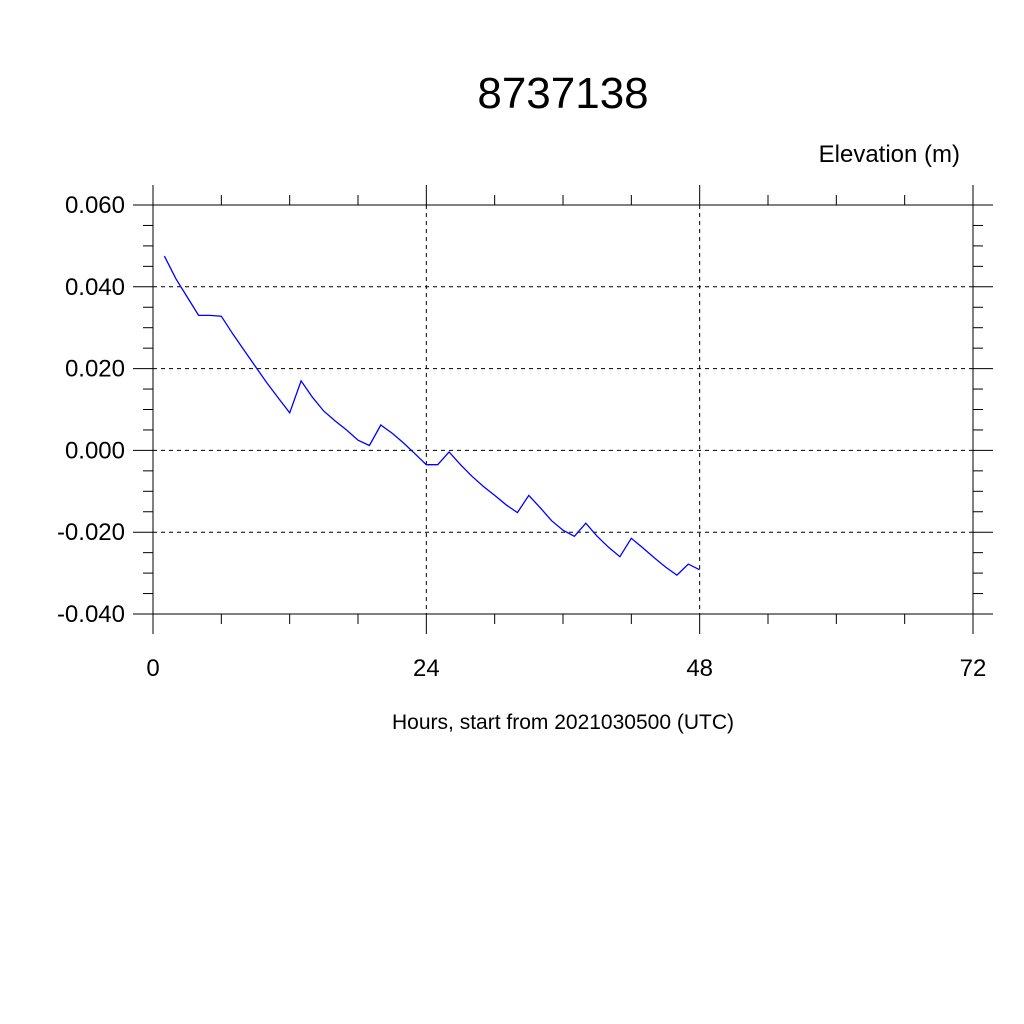 The image size is (1024, 1024). I want to click on x-tick-label: 24, so click(426, 668).